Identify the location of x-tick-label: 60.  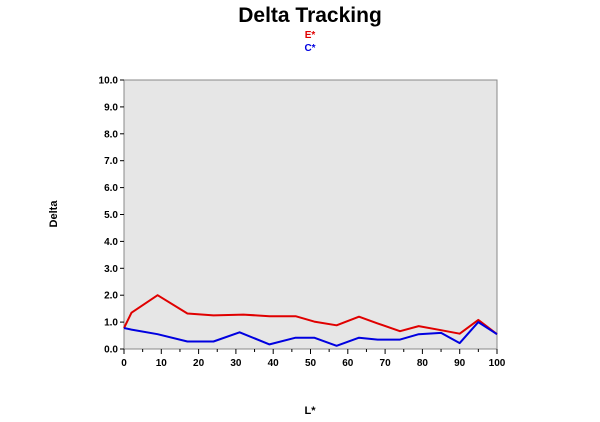
(348, 363).